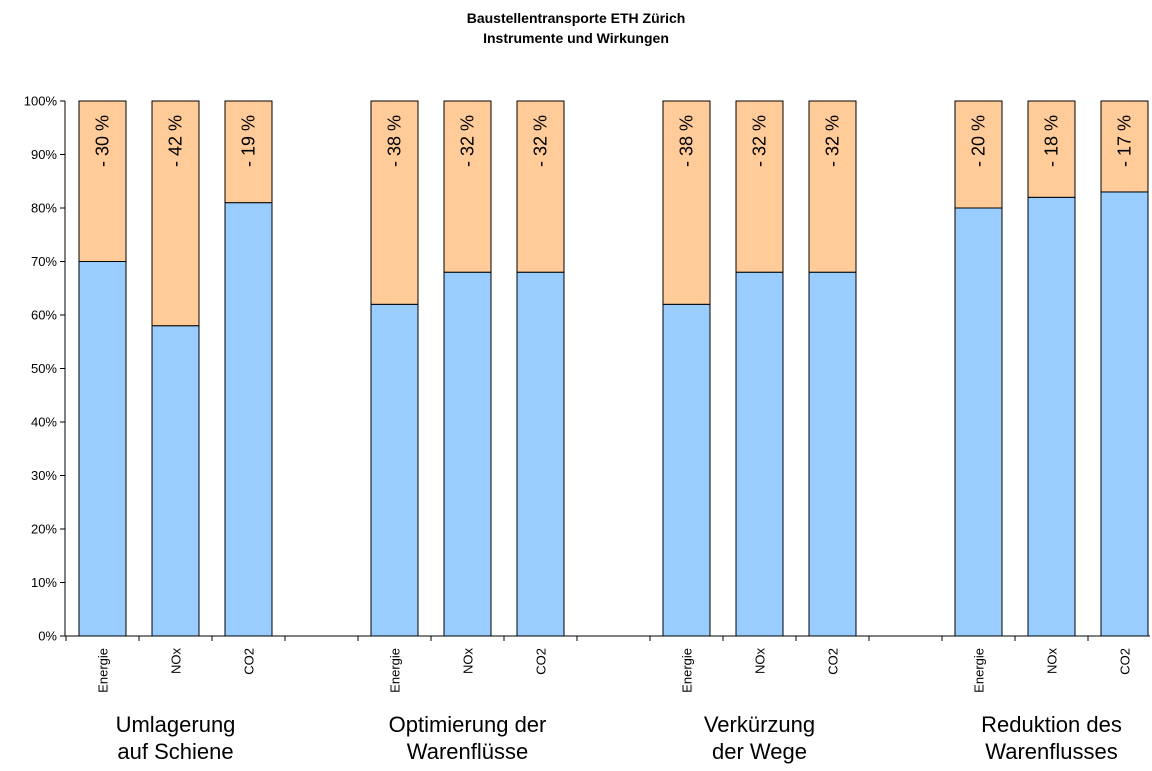 This screenshot has height=771, width=1152. What do you see at coordinates (1052, 141) in the screenshot?
I see `bar-data-label: - 18 %` at bounding box center [1052, 141].